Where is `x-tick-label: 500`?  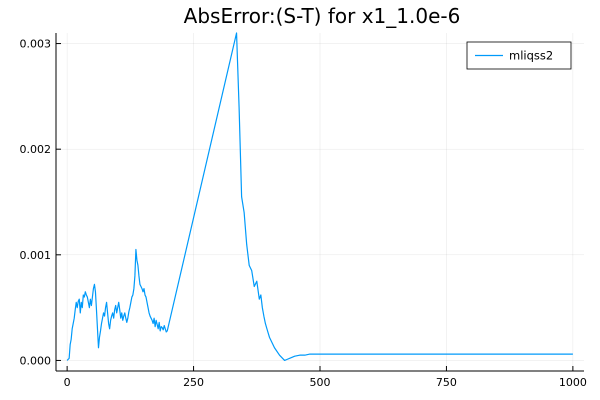 x-tick-label: 500 is located at coordinates (320, 382).